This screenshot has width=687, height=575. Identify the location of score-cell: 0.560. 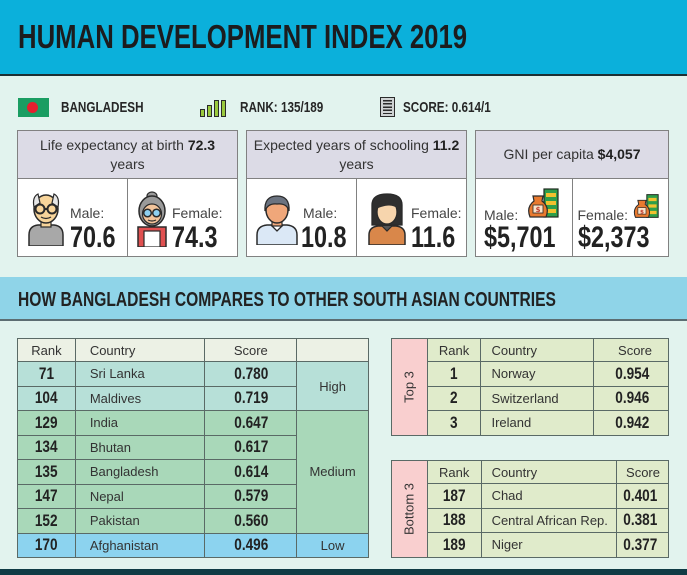
(251, 521).